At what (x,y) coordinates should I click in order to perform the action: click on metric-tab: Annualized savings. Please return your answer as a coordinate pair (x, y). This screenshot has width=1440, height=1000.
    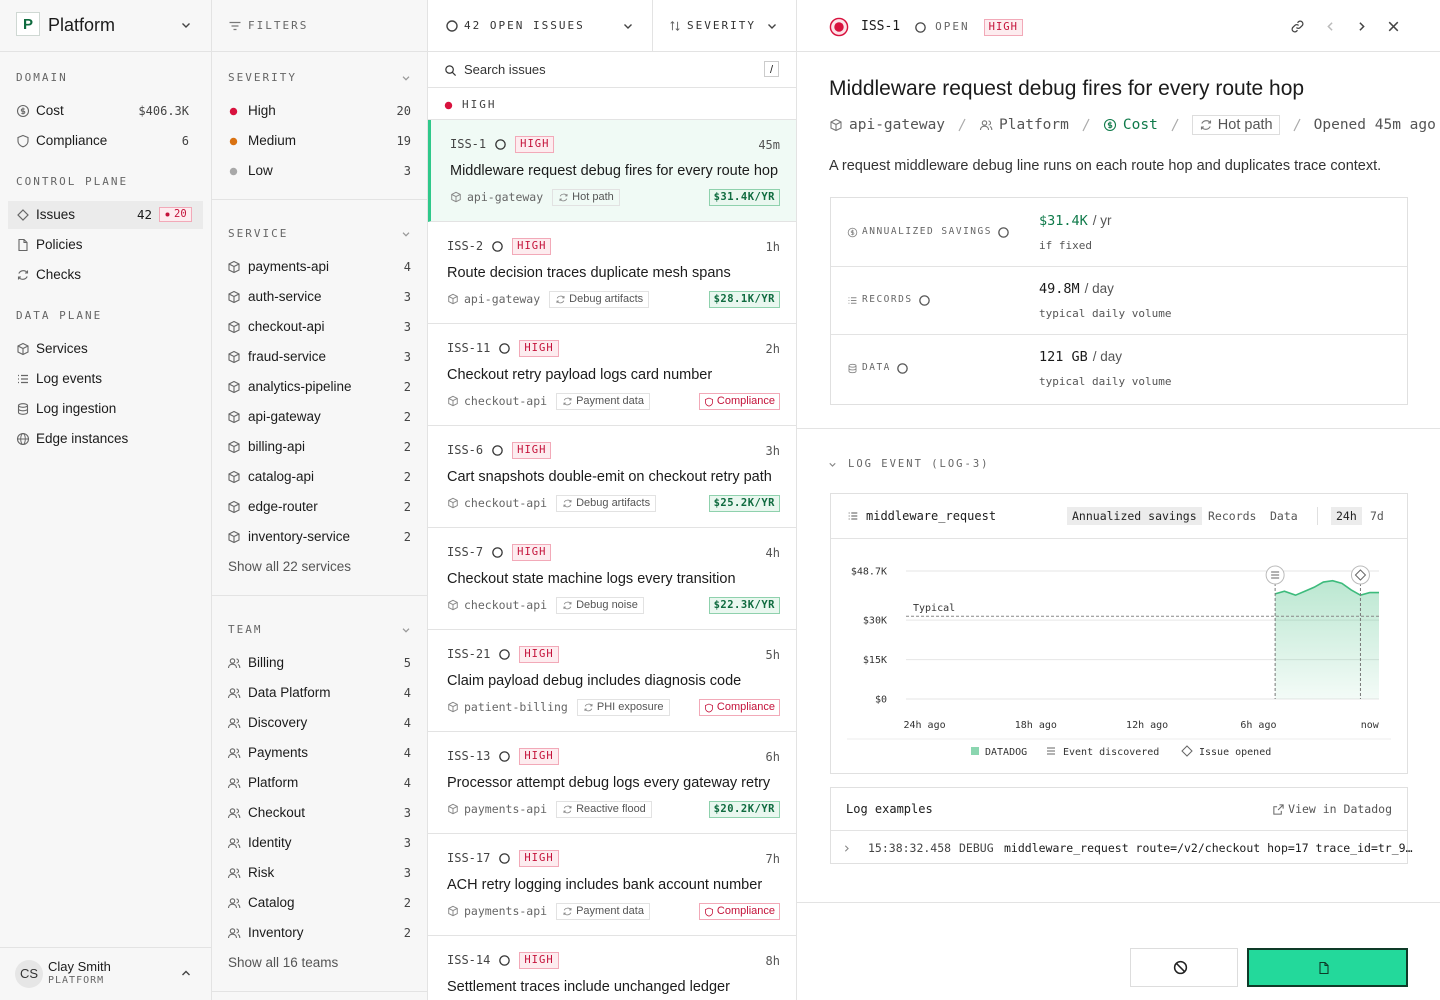
    Looking at the image, I should click on (1134, 516).